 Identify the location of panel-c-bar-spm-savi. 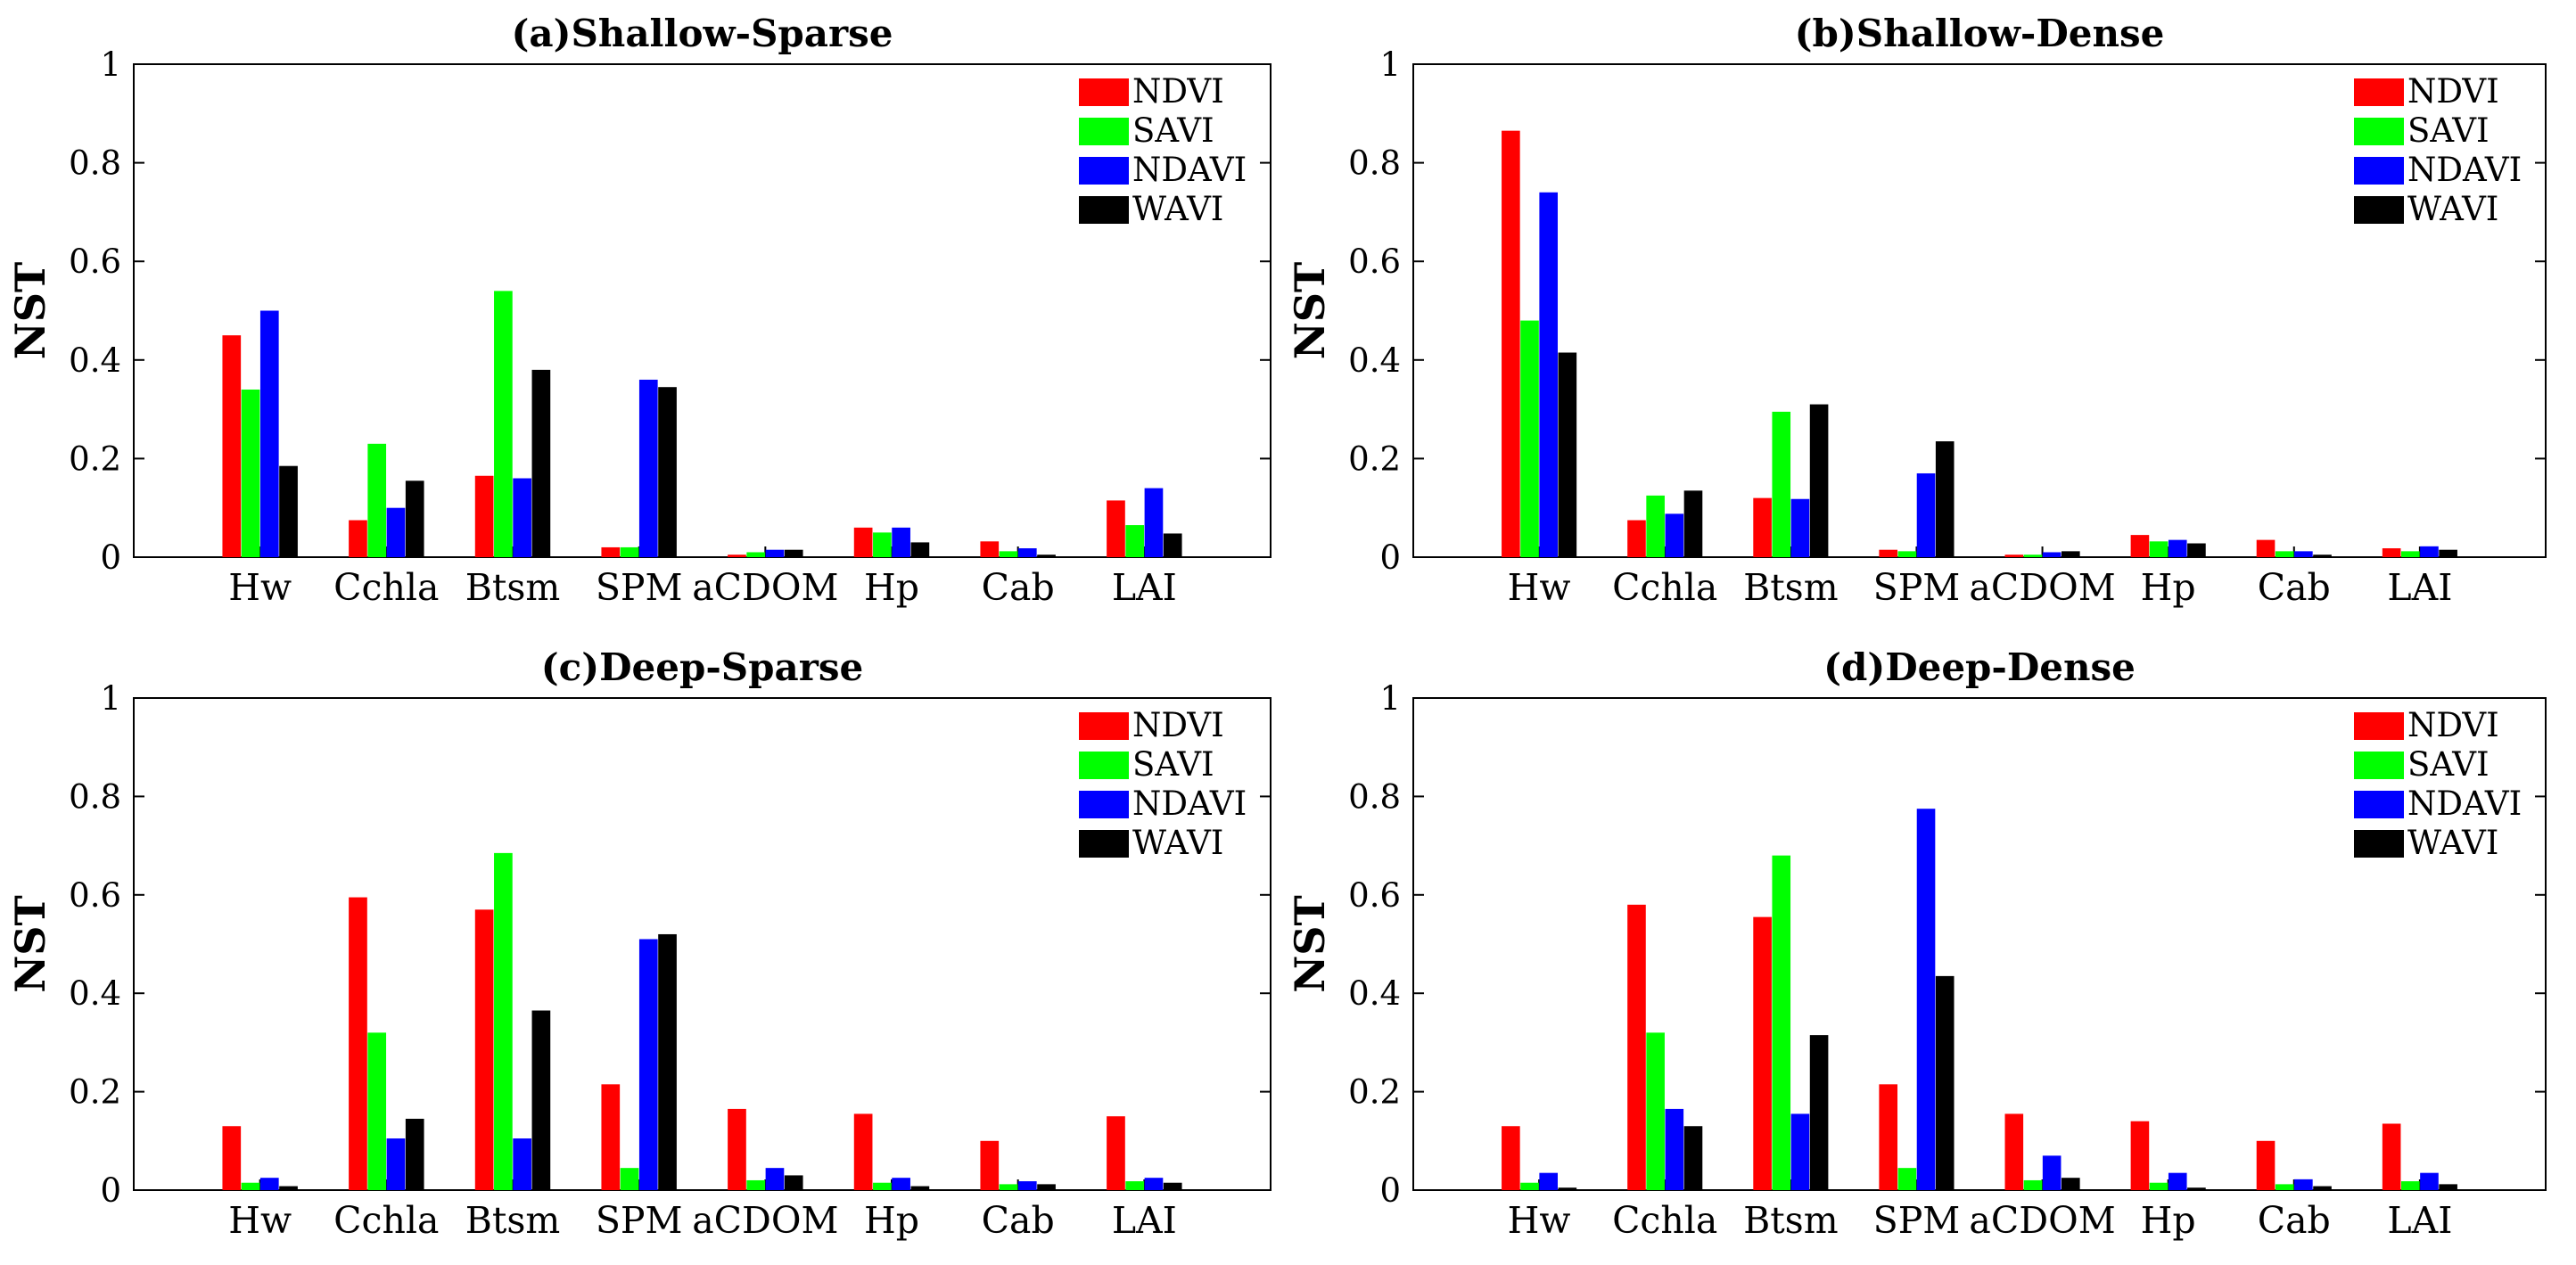
(629, 1179).